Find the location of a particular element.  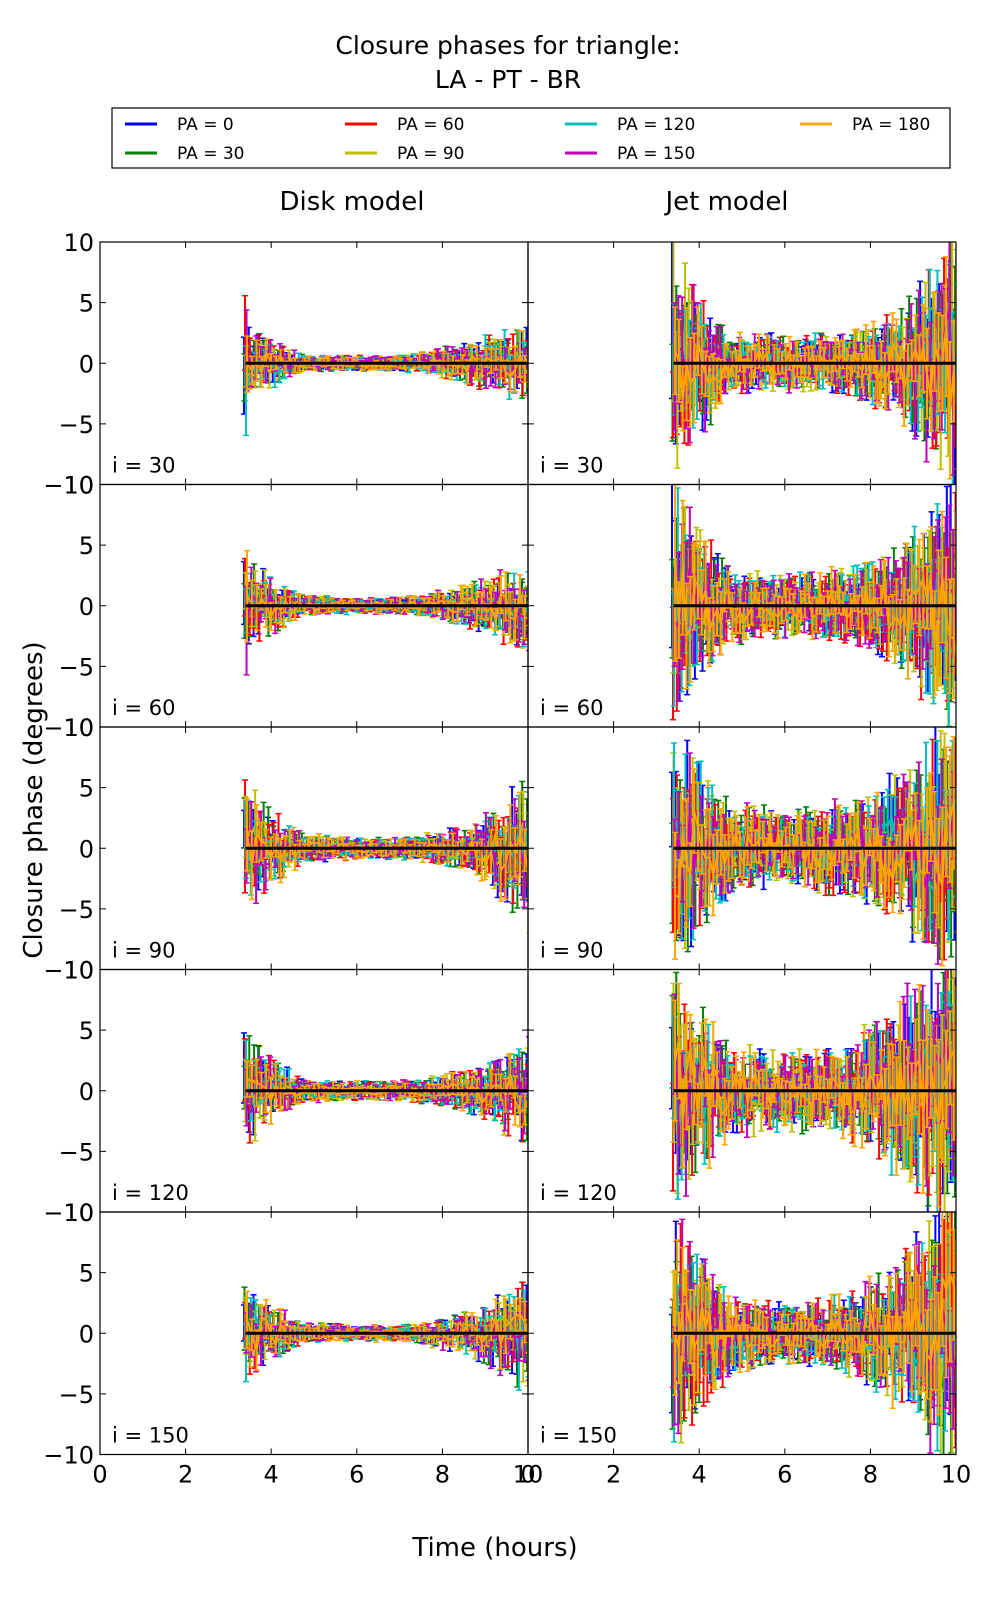

legend-entry: PA = 0 is located at coordinates (179, 125).